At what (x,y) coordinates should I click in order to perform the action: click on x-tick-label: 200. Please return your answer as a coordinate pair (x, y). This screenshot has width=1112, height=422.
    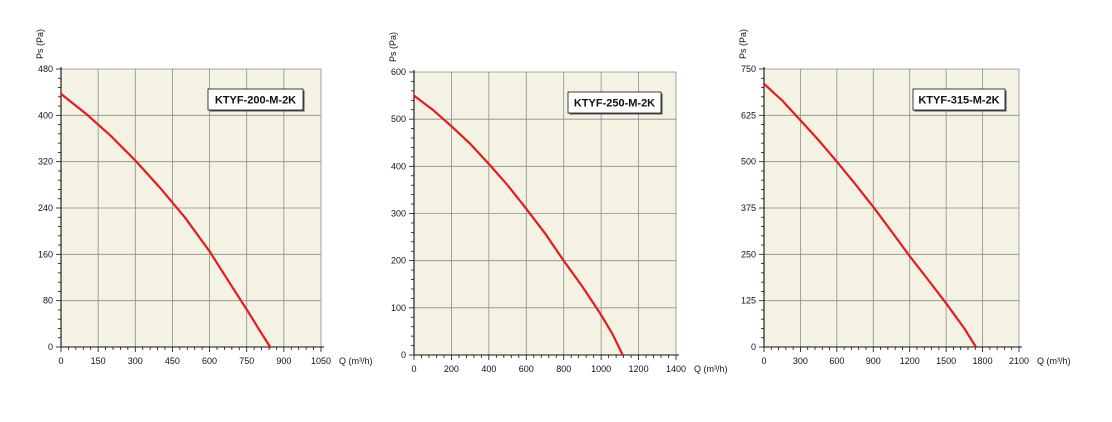
    Looking at the image, I should click on (451, 369).